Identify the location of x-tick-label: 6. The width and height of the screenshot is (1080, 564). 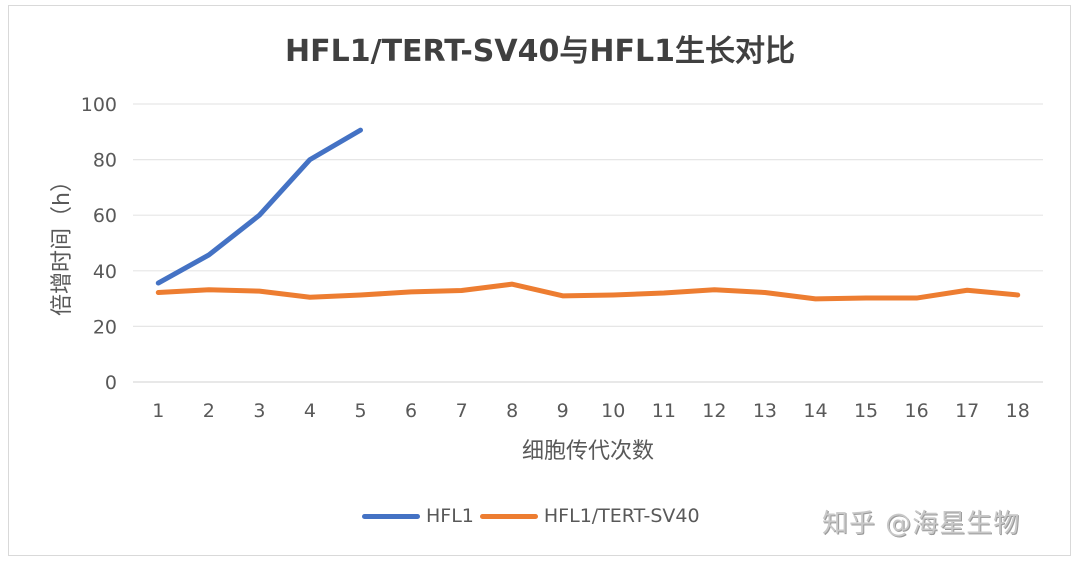
(411, 411).